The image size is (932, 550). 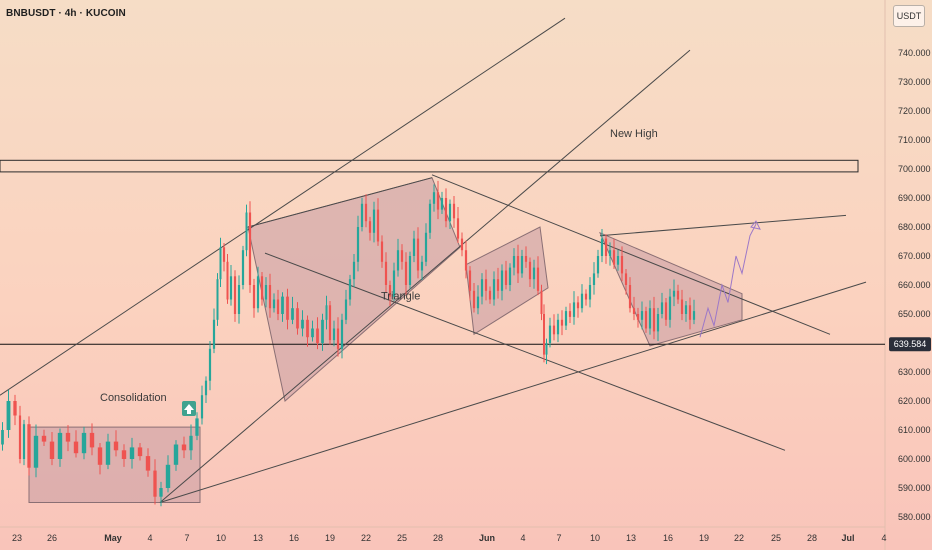 What do you see at coordinates (914, 227) in the screenshot?
I see `y-tick-label: 680.000` at bounding box center [914, 227].